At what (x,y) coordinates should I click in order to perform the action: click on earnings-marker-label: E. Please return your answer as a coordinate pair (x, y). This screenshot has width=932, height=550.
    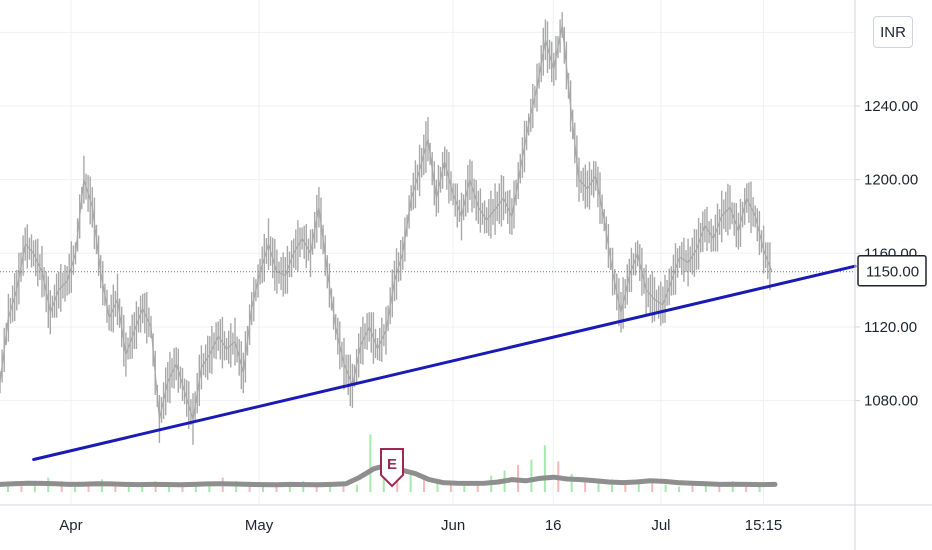
    Looking at the image, I should click on (392, 464).